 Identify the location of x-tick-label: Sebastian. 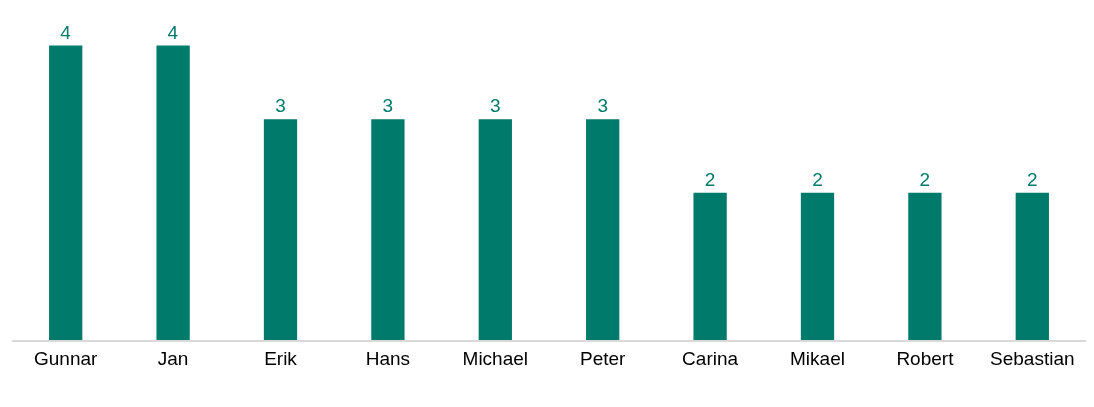
(1032, 358).